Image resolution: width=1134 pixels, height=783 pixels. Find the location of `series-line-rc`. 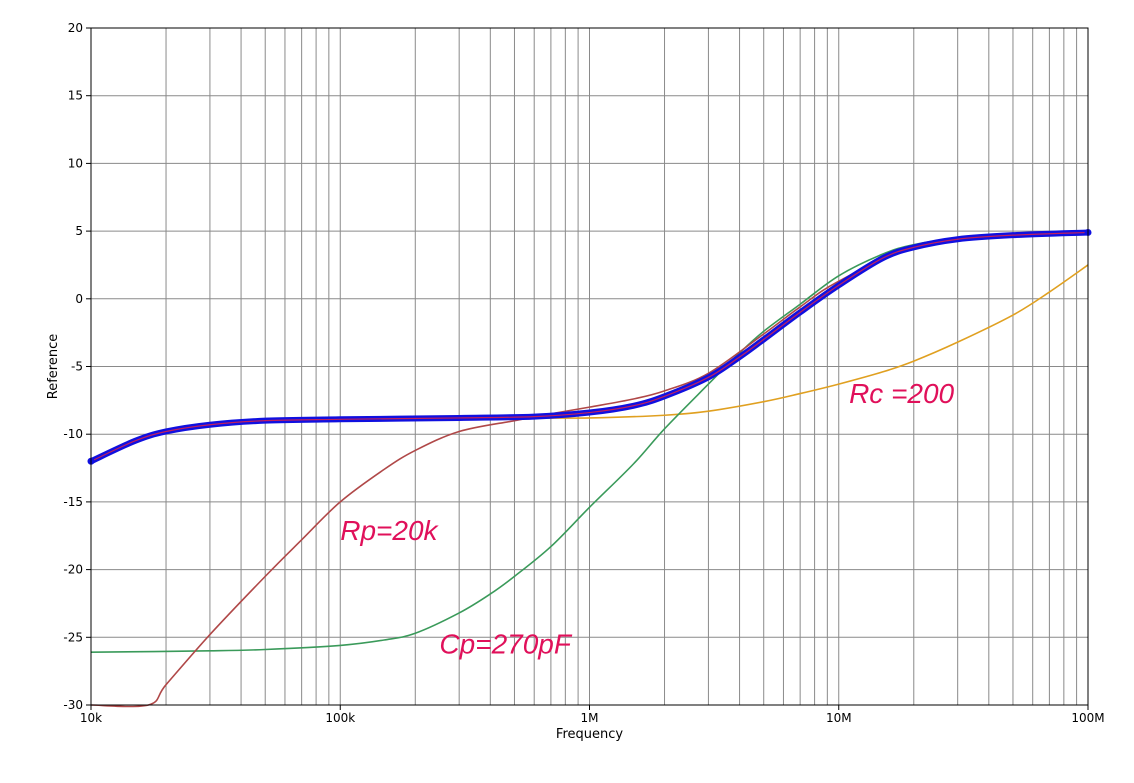

series-line-rc is located at coordinates (811, 341).